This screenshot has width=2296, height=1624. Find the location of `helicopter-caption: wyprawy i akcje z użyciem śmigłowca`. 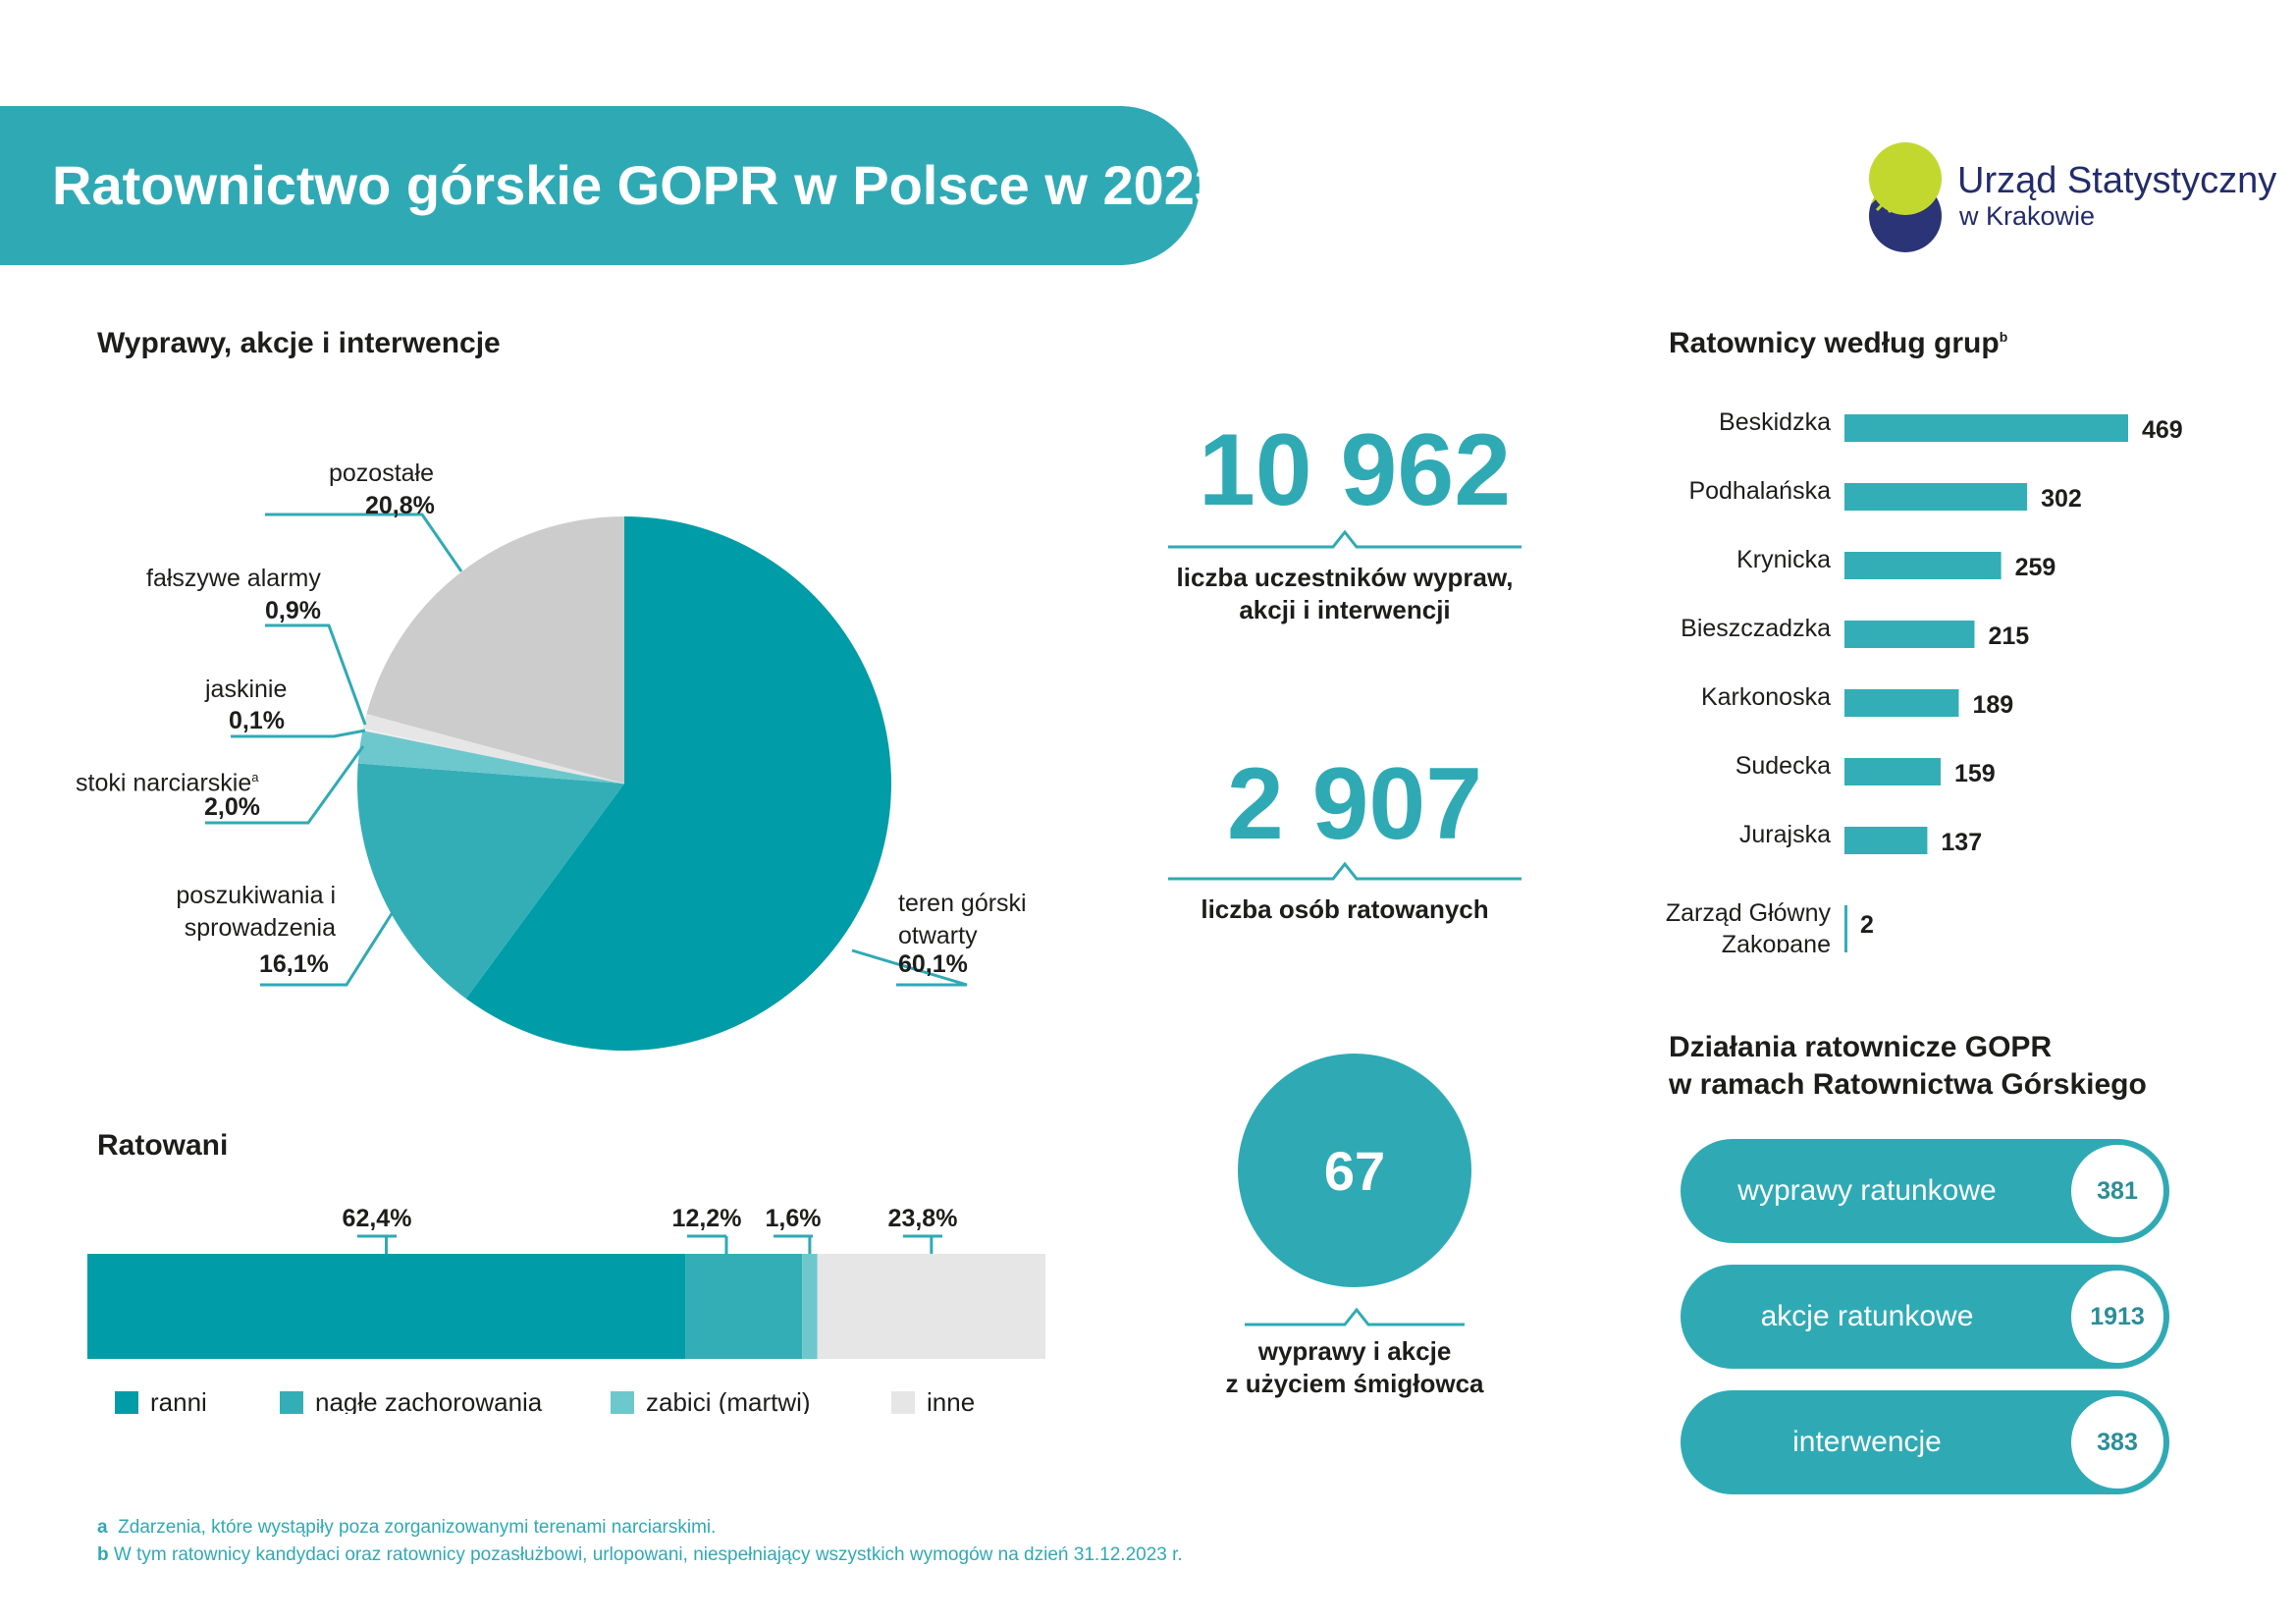

helicopter-caption: wyprawy i akcje z użyciem śmigłowca is located at coordinates (1354, 1367).